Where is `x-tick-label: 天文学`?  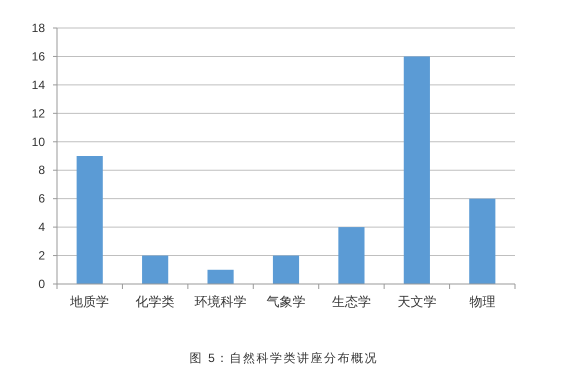 x-tick-label: 天文学 is located at coordinates (416, 301).